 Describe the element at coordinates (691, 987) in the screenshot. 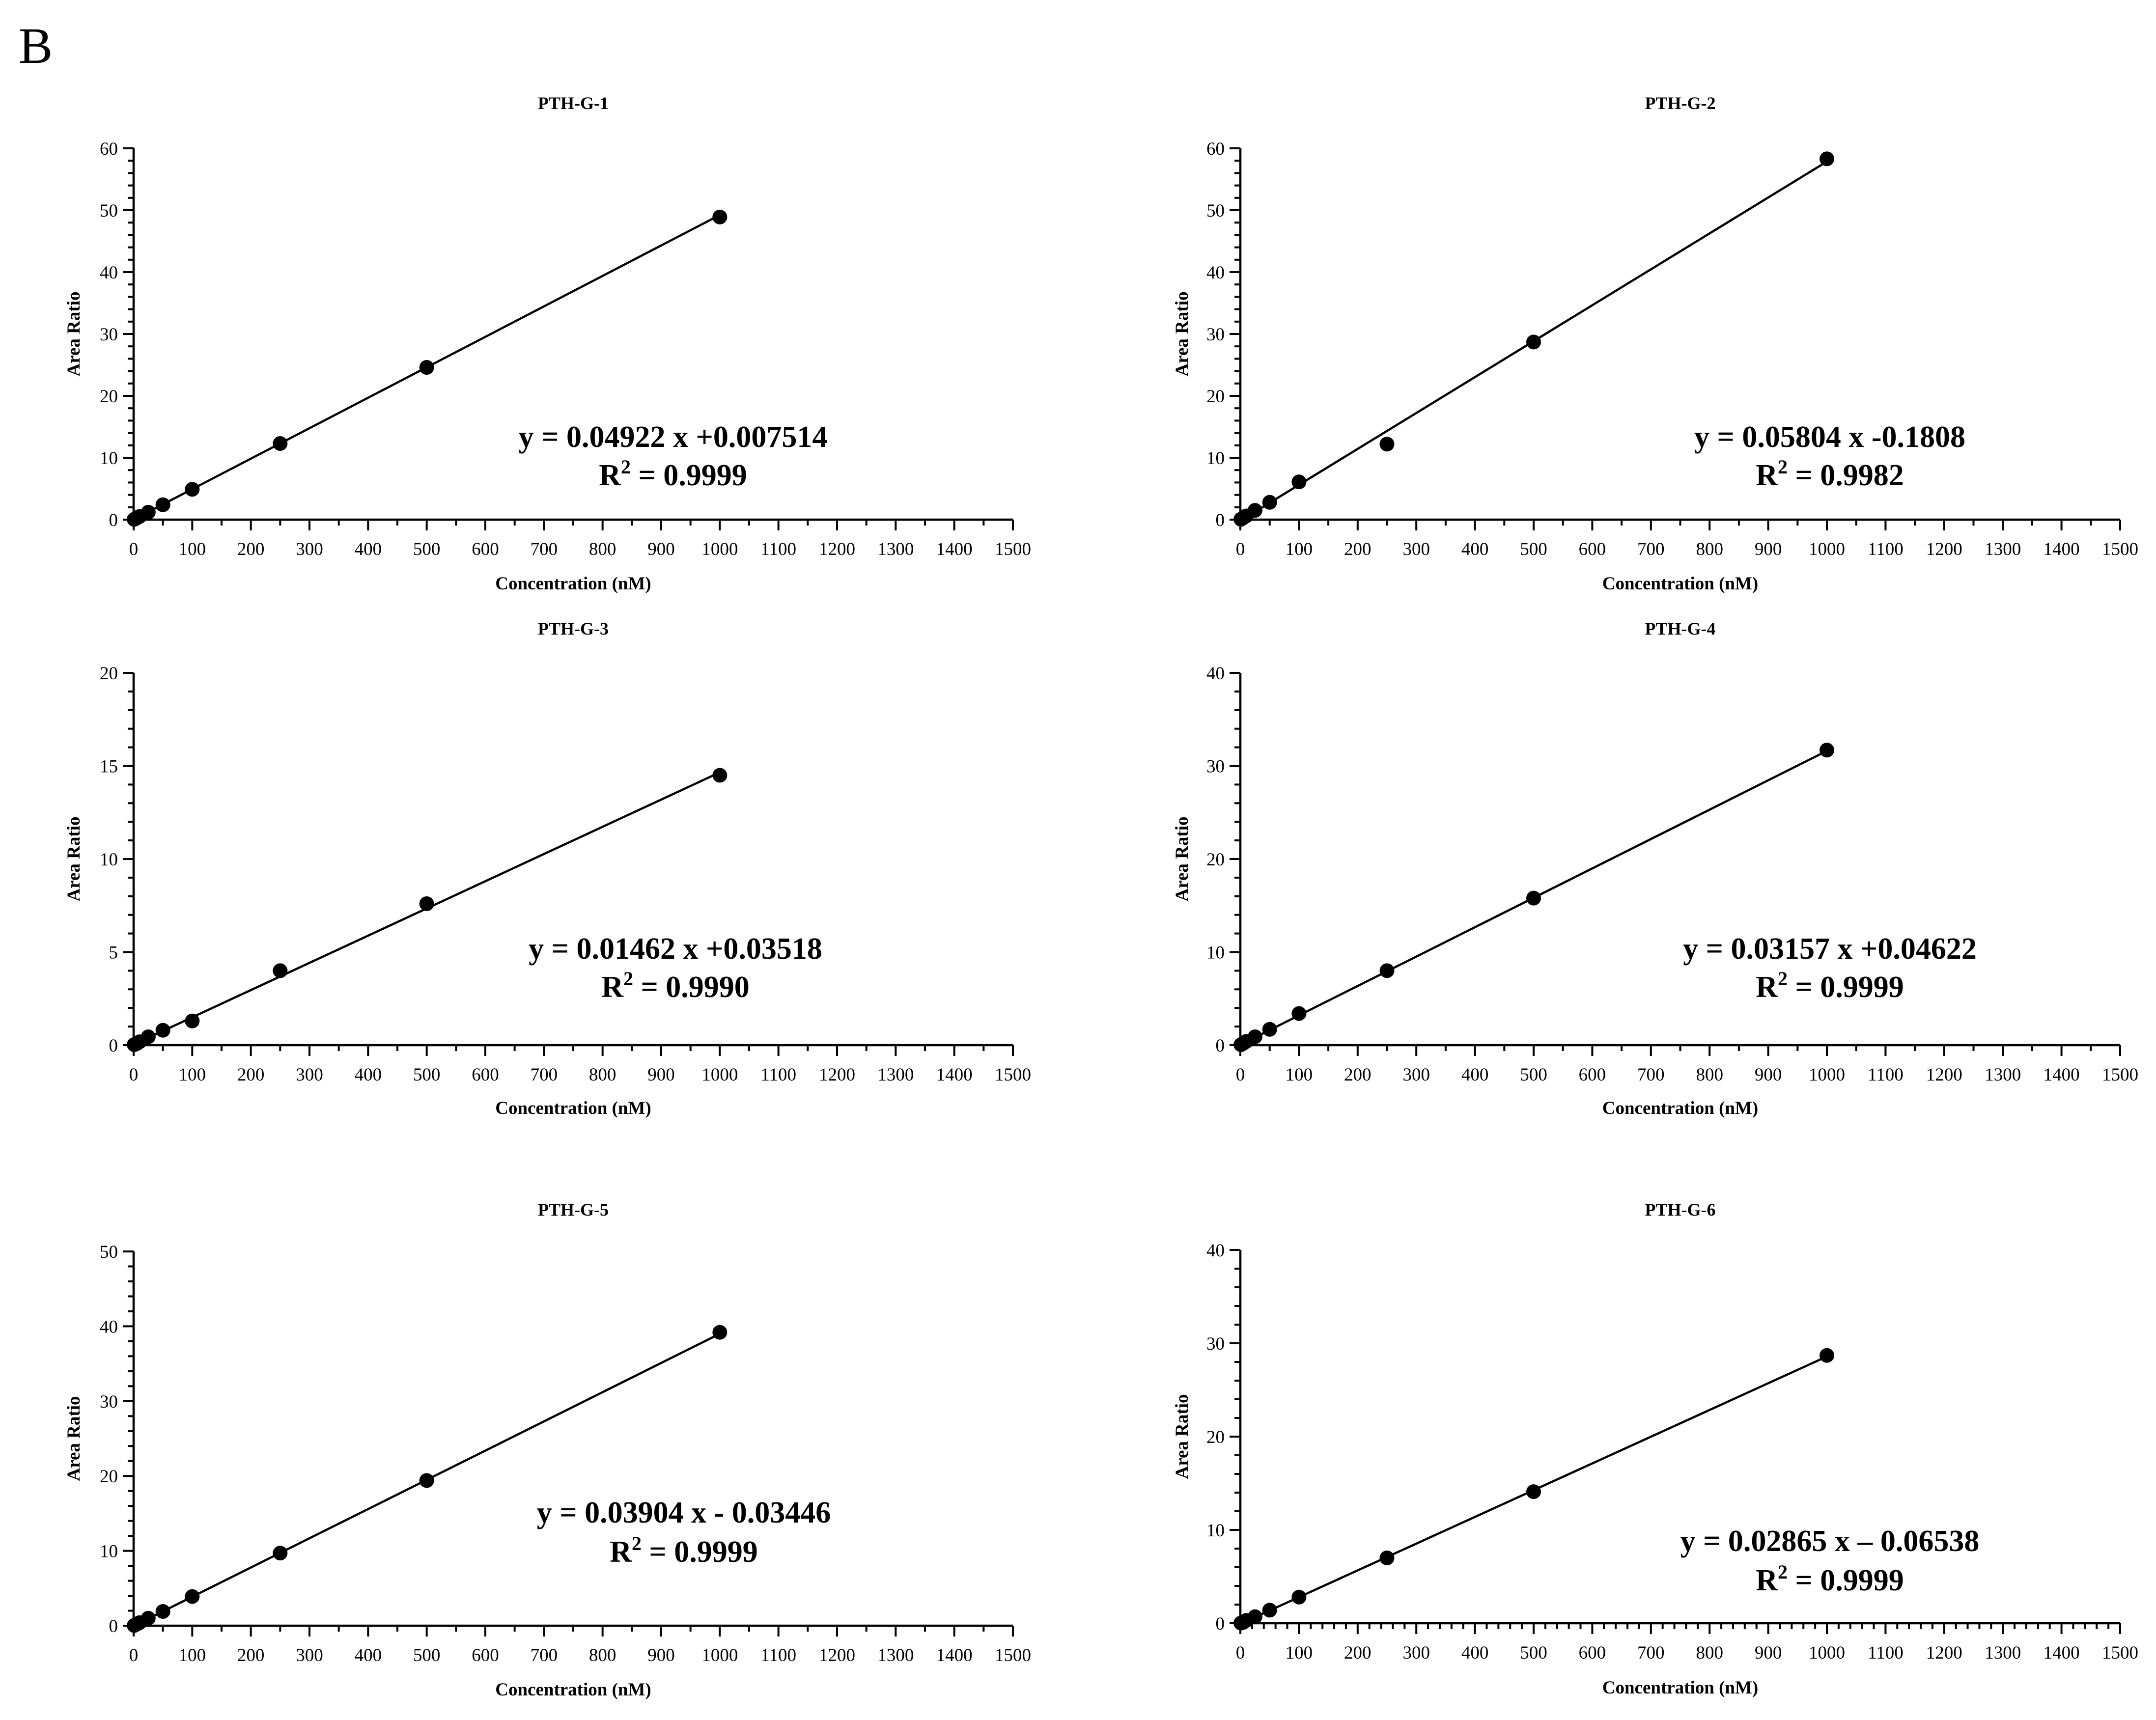

I see `r-squared-value: = 0.9990` at that location.